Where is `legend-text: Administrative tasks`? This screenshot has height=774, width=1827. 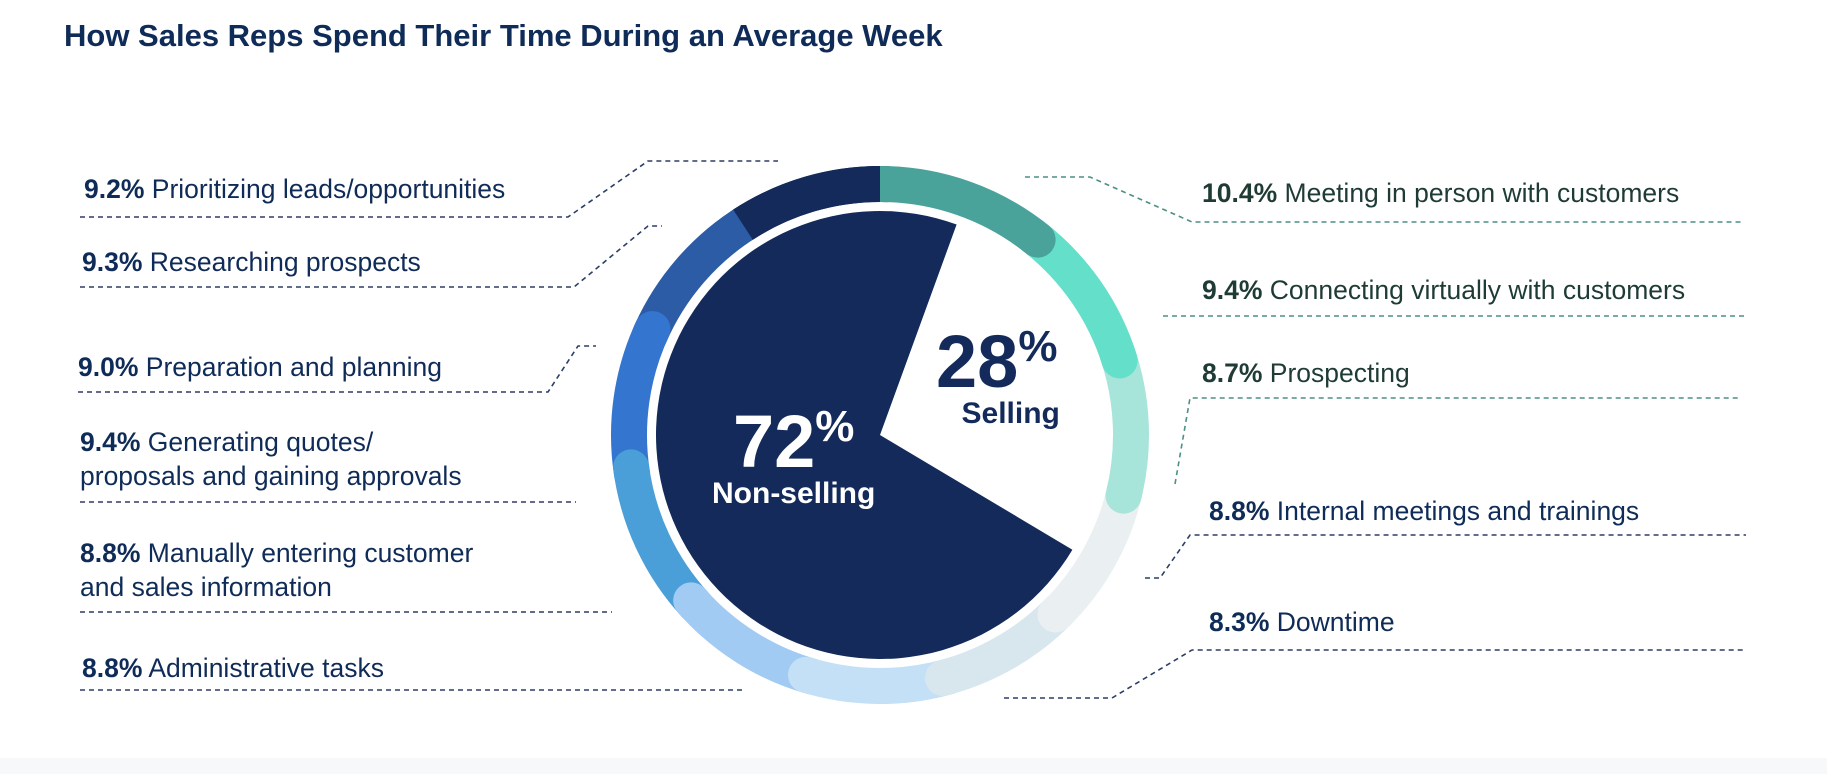
legend-text: Administrative tasks is located at coordinates (266, 668).